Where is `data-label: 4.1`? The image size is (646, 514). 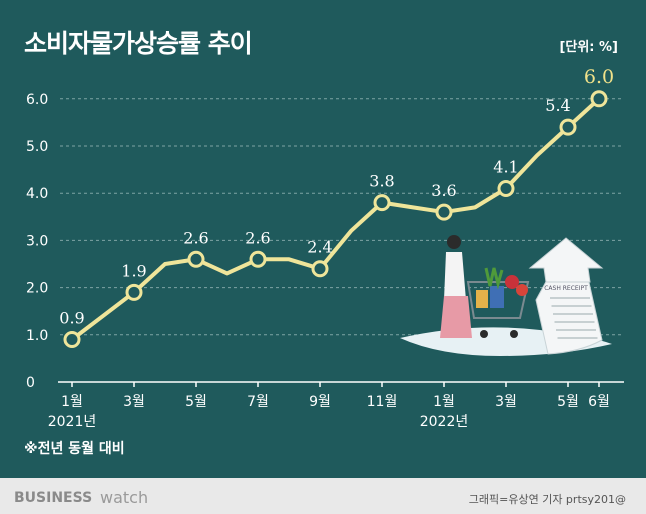 data-label: 4.1 is located at coordinates (505, 166).